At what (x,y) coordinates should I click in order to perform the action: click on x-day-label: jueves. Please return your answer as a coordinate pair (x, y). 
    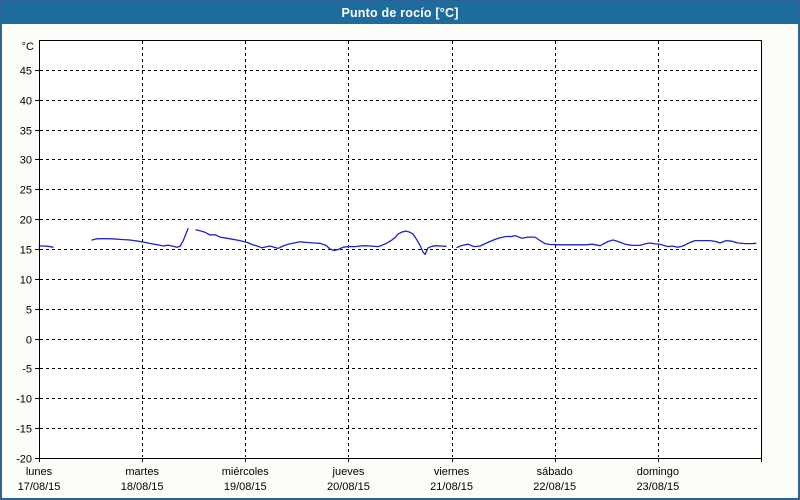
    Looking at the image, I should click on (348, 472).